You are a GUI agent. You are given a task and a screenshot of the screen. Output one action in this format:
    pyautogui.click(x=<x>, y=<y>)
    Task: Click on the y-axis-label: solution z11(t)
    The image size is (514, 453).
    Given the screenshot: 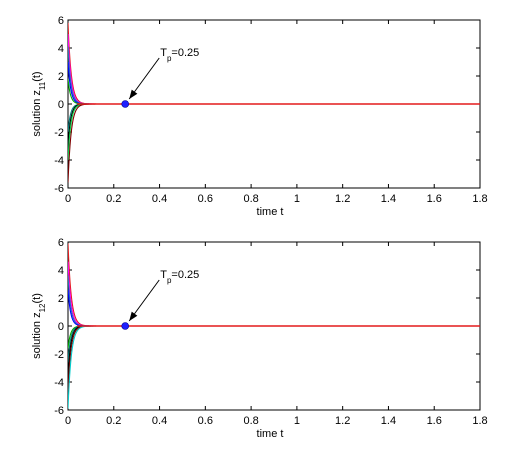 What is the action you would take?
    pyautogui.click(x=39, y=103)
    